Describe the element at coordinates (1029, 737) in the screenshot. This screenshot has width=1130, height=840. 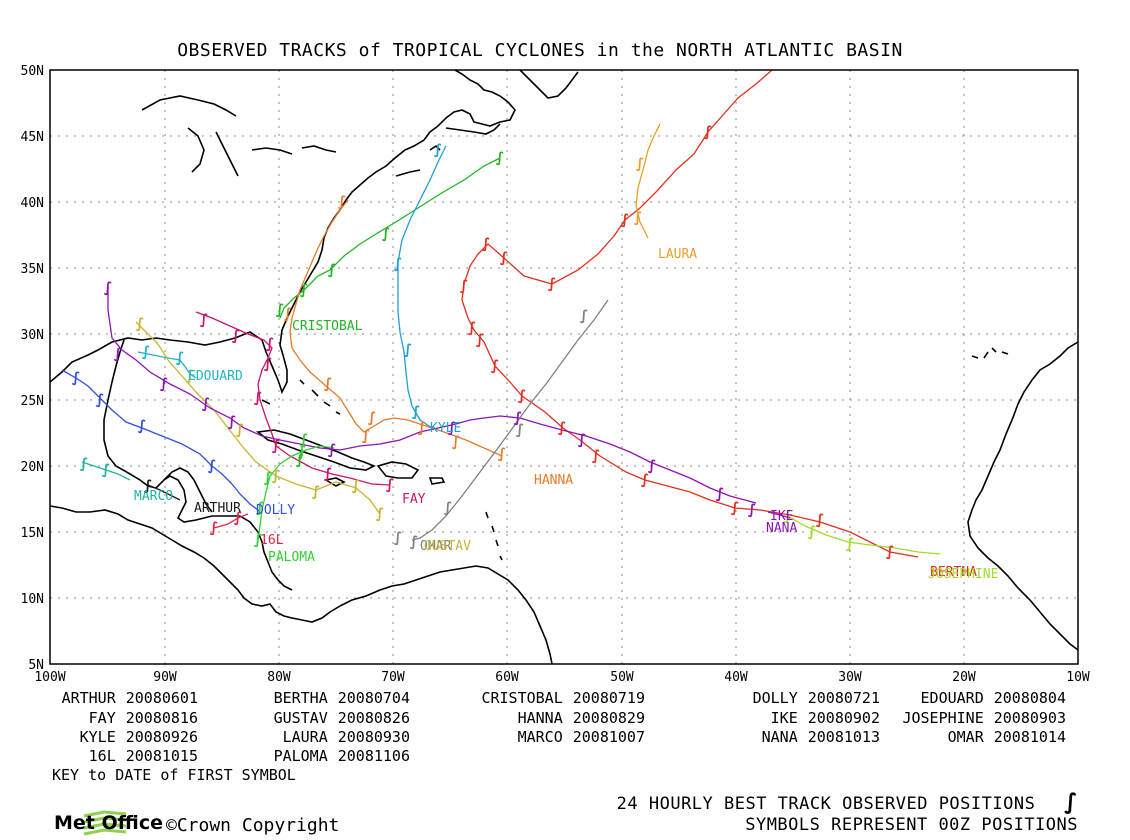
I see `storm-key-date: 20081014` at that location.